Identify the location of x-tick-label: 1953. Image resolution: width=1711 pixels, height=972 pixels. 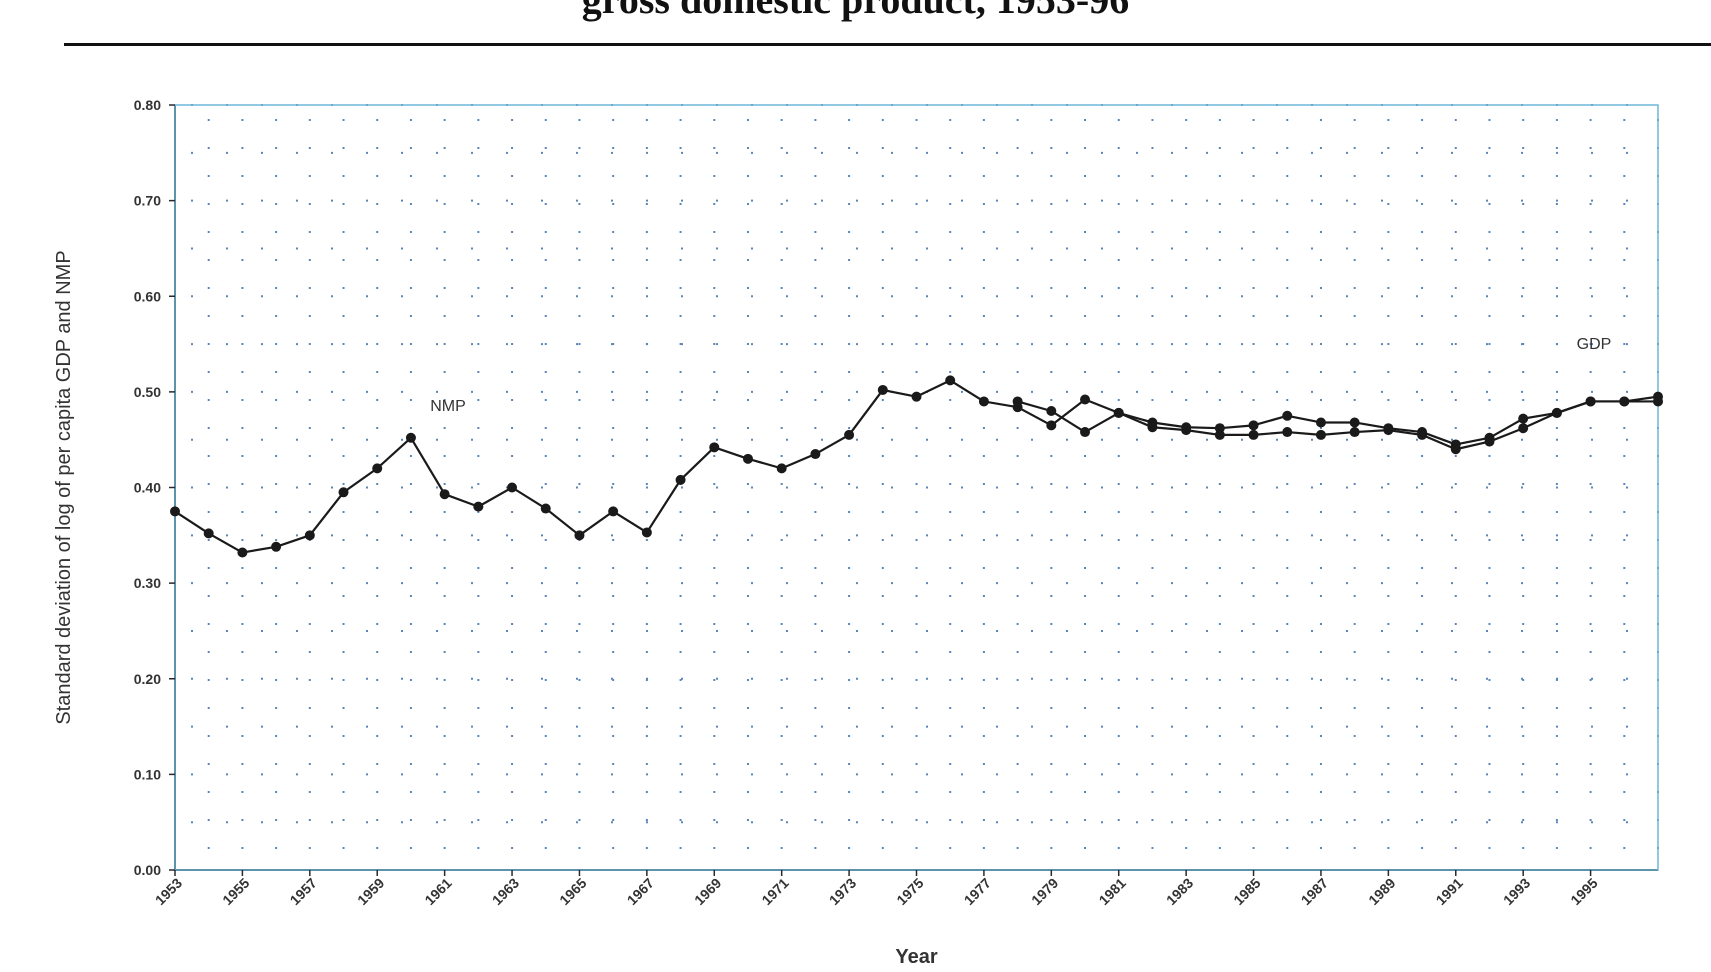
(168, 891).